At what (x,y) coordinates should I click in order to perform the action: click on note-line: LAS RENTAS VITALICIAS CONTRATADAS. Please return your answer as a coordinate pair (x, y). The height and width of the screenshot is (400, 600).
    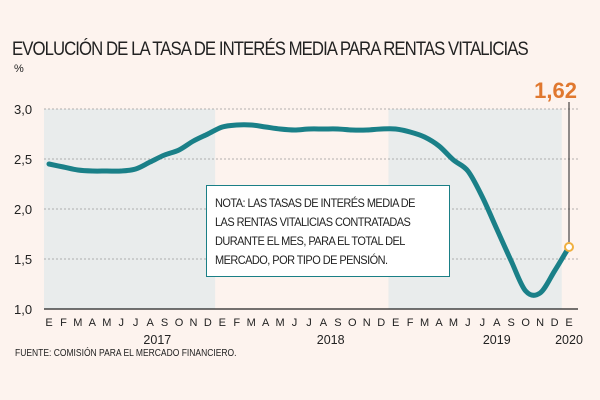
    Looking at the image, I should click on (313, 222).